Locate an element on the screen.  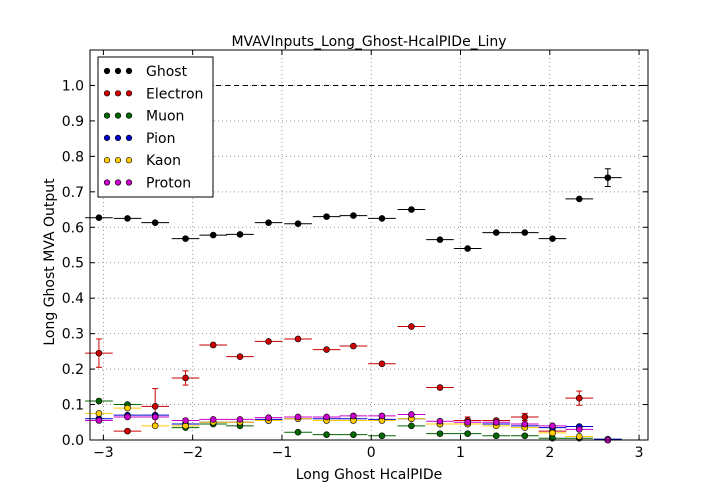
legend-label-proton: Proton is located at coordinates (168, 184).